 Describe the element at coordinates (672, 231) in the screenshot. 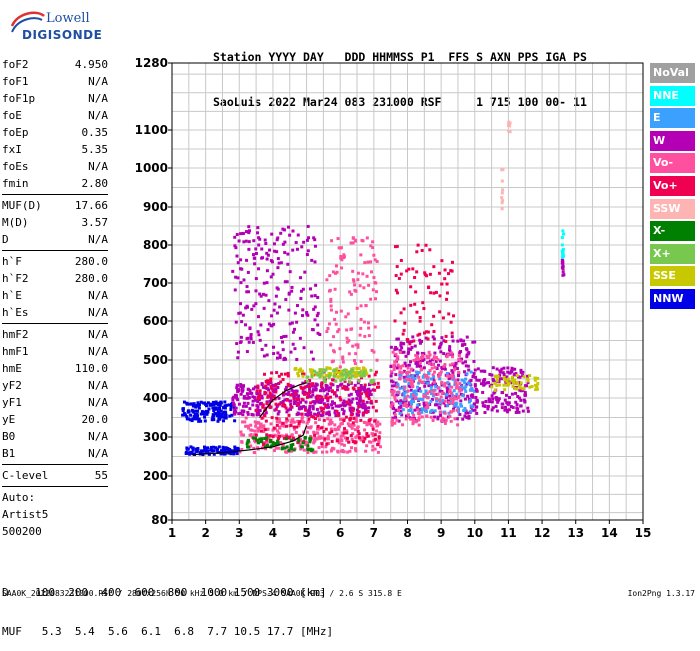

I see `legend-item: X-` at that location.